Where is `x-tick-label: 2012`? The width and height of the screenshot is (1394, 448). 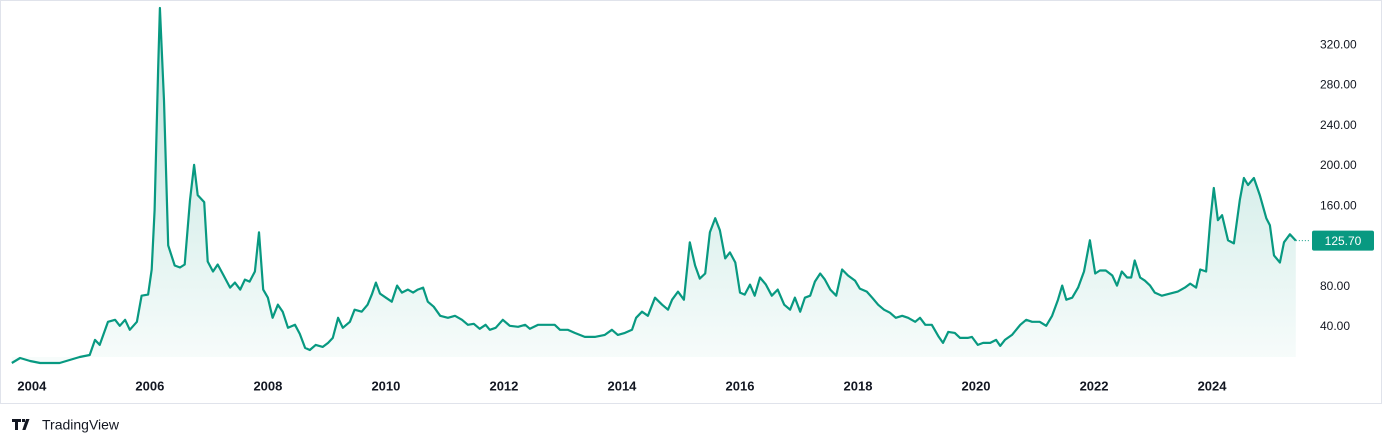 x-tick-label: 2012 is located at coordinates (503, 385).